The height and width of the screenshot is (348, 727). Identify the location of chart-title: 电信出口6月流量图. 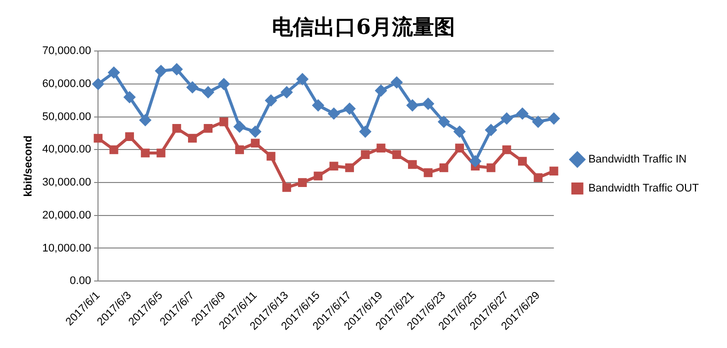
(363, 27).